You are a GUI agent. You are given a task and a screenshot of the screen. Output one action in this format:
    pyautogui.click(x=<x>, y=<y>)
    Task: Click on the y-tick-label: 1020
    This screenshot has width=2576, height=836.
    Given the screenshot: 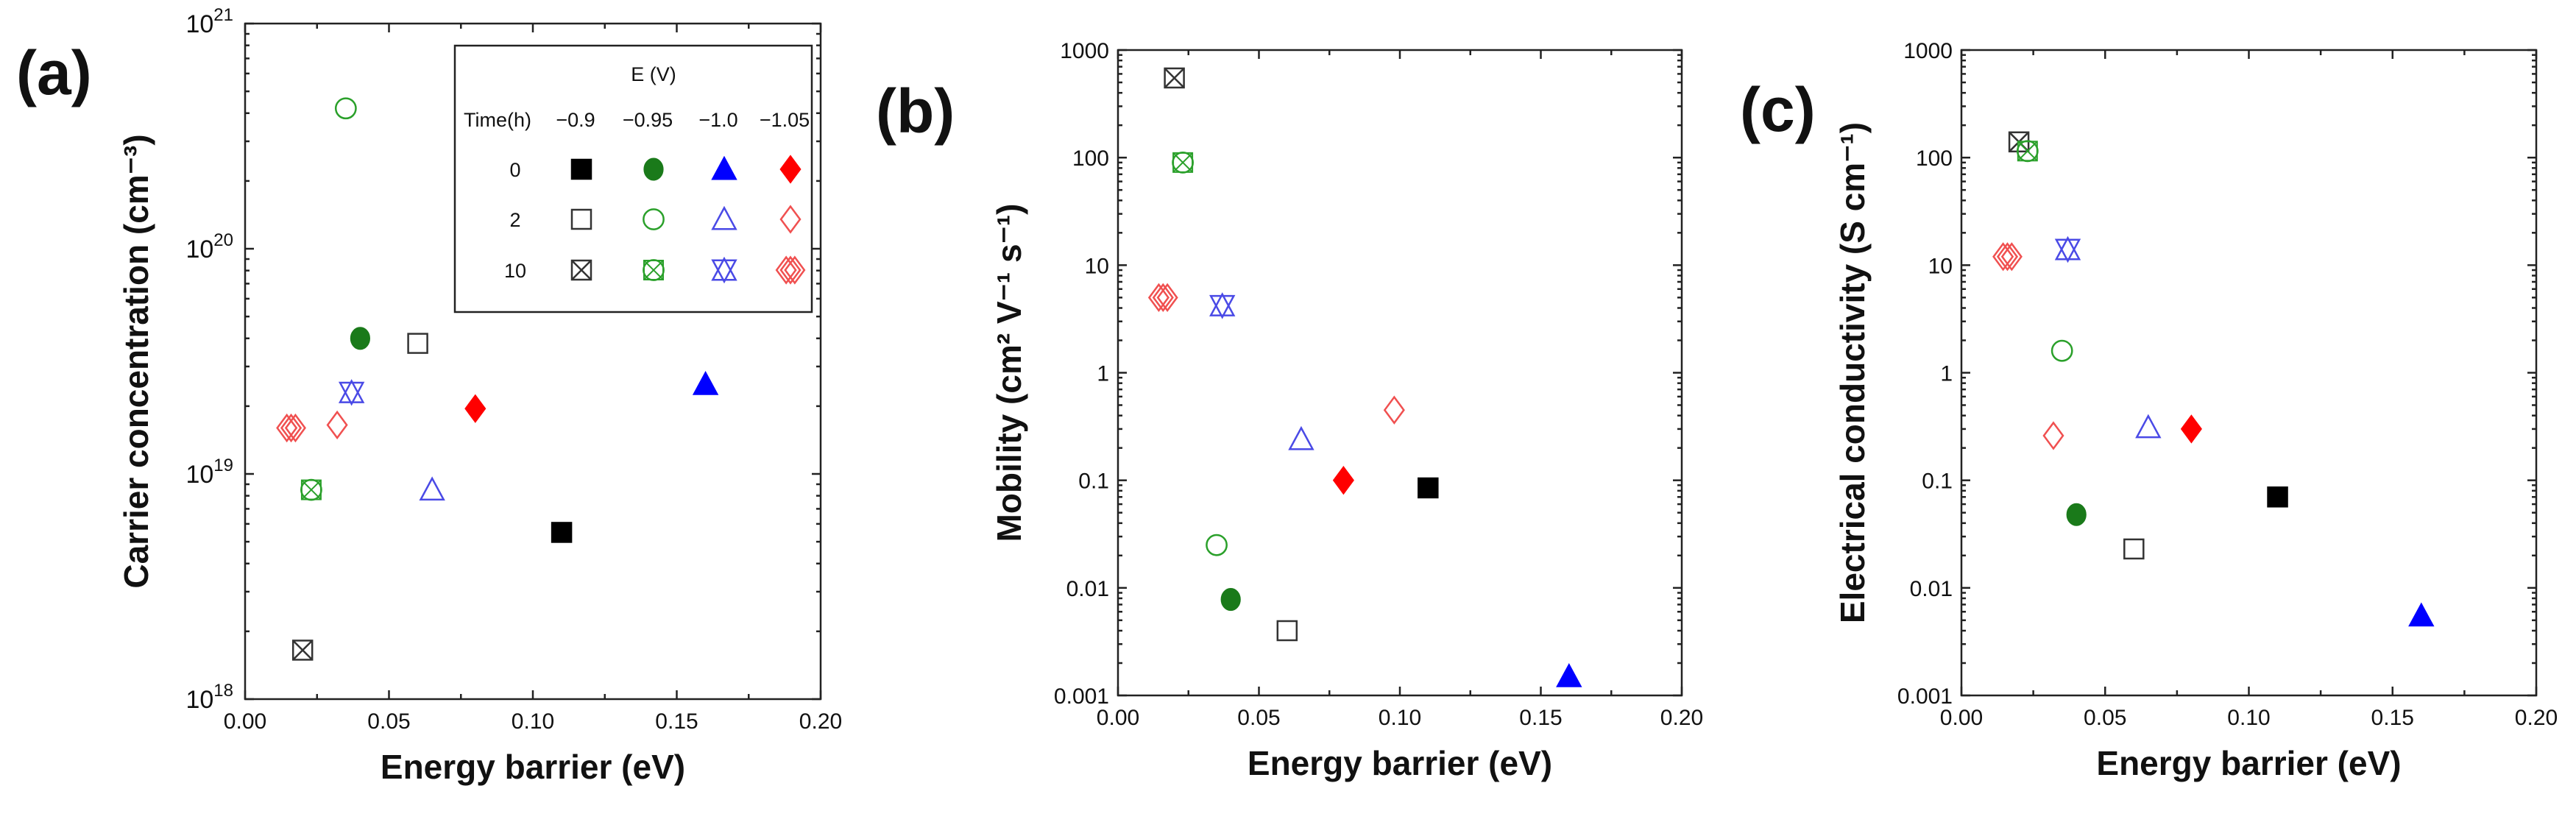 What is the action you would take?
    pyautogui.click(x=209, y=246)
    